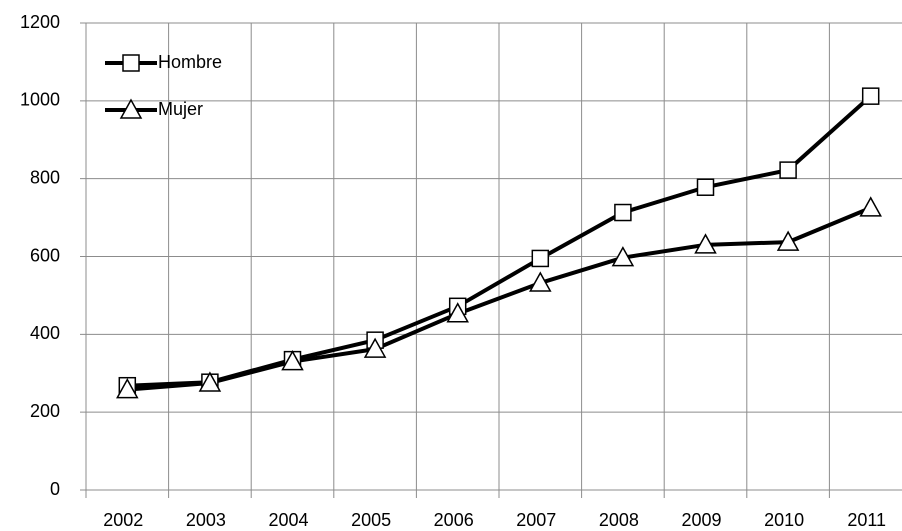  I want to click on x-tick-label: 2002, so click(123, 520).